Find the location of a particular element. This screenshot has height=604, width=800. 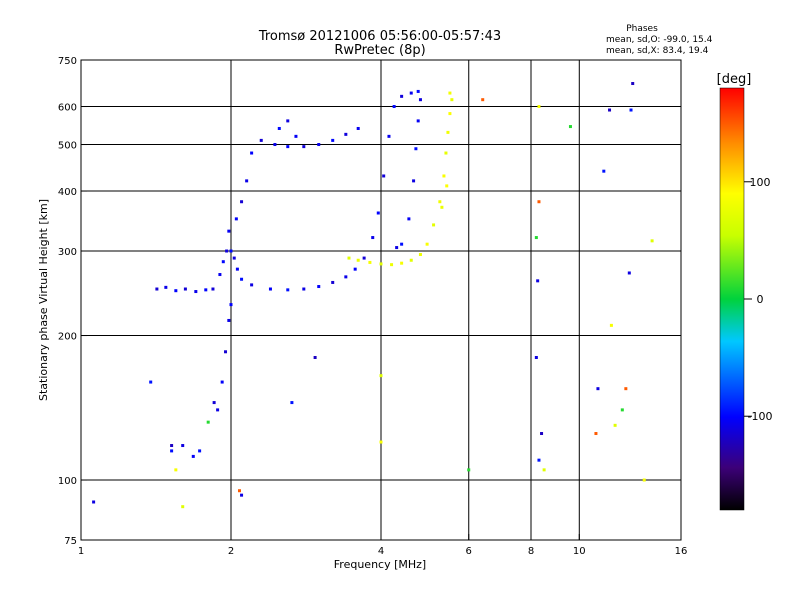

x-tick-label: 6 is located at coordinates (469, 551).